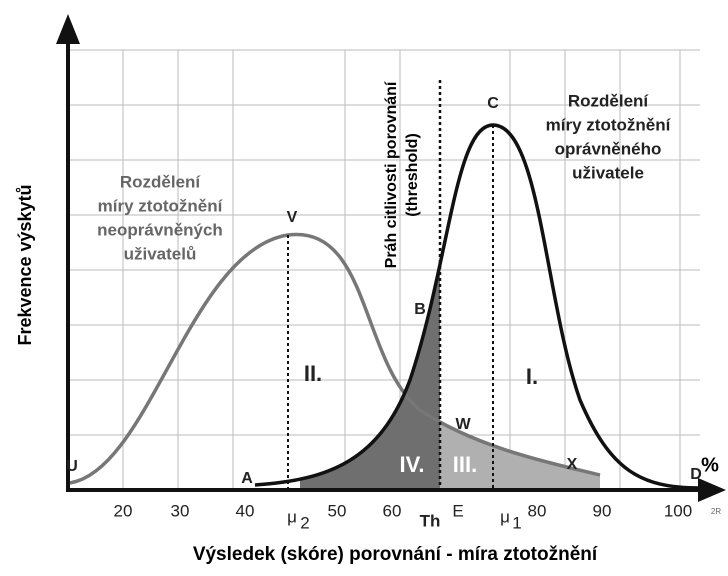 The height and width of the screenshot is (576, 728). I want to click on x-tick-label: 60, so click(392, 510).